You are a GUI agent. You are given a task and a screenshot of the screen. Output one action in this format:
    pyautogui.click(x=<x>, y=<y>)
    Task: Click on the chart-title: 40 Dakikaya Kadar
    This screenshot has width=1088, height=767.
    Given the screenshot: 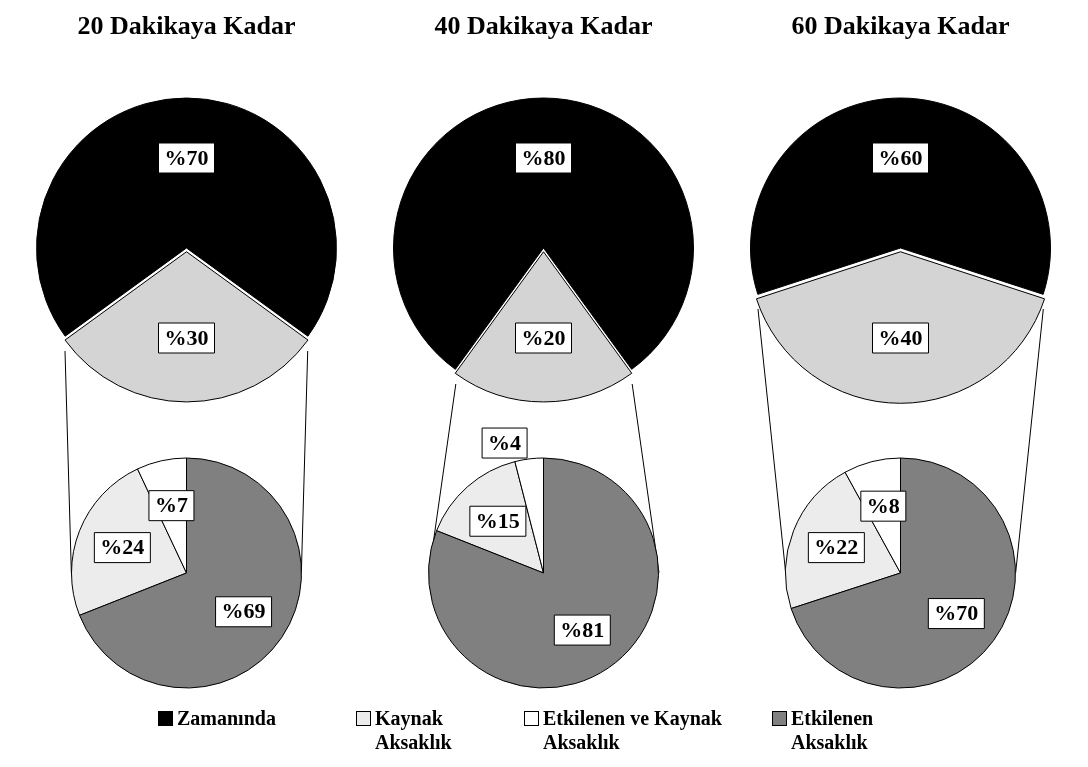 What is the action you would take?
    pyautogui.click(x=543, y=26)
    